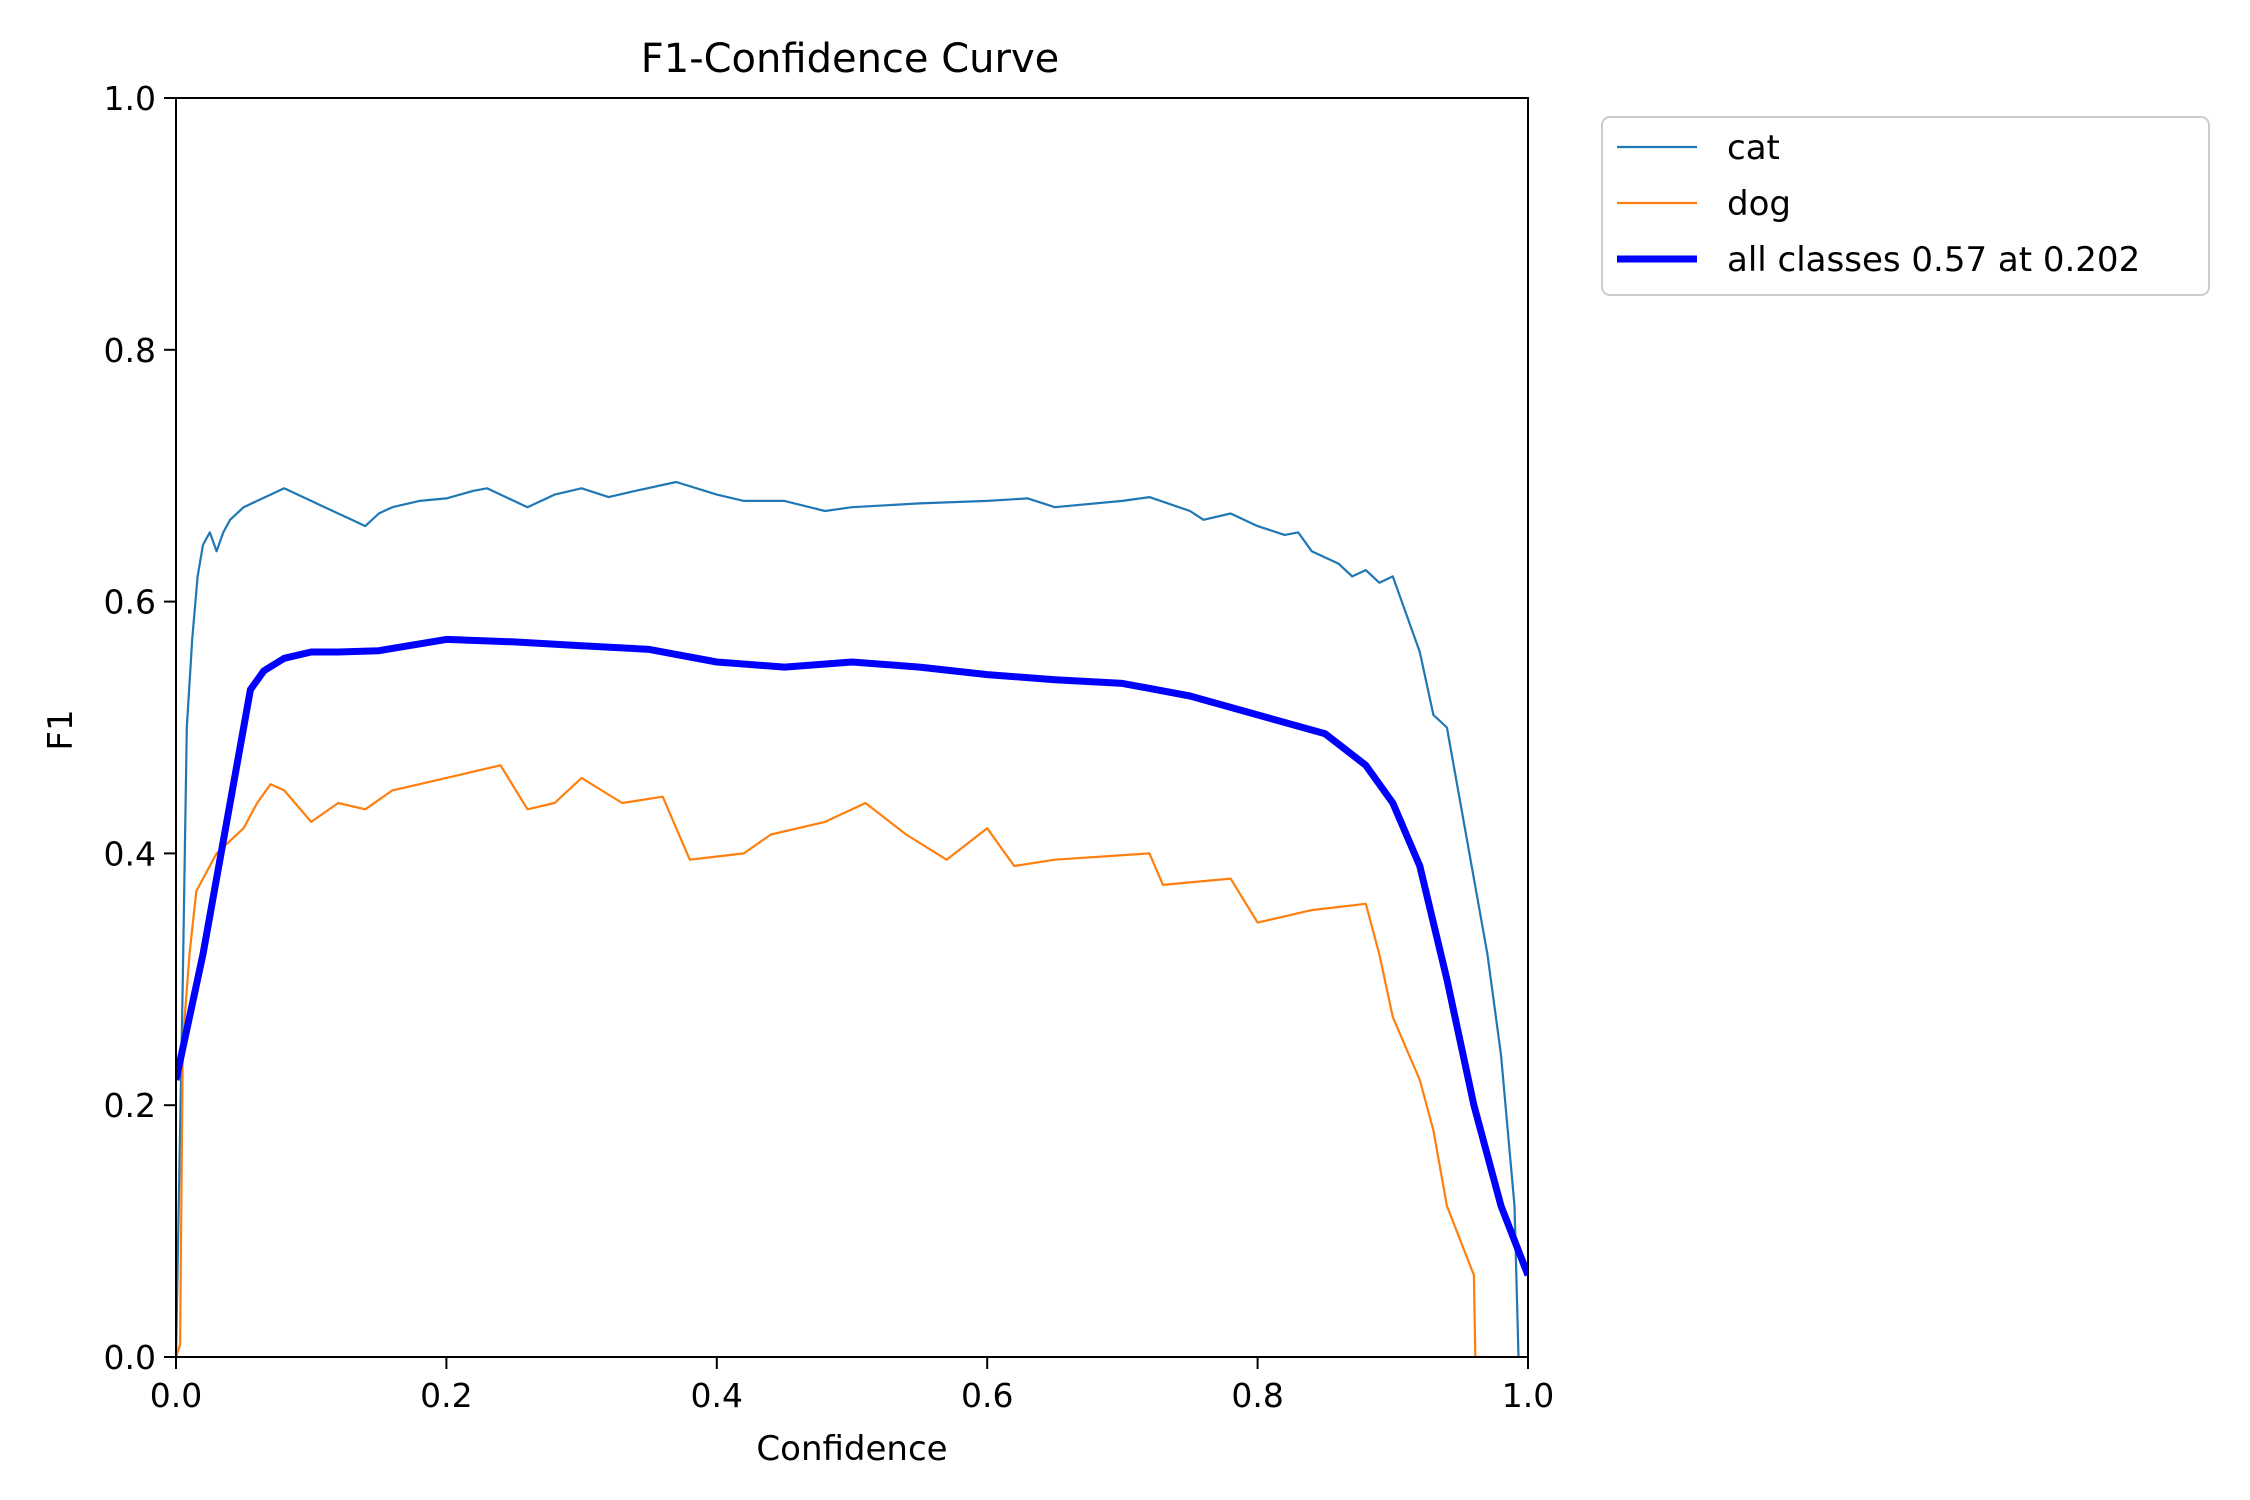 The image size is (2250, 1500). I want to click on x-tick-label: 0.4, so click(717, 1395).